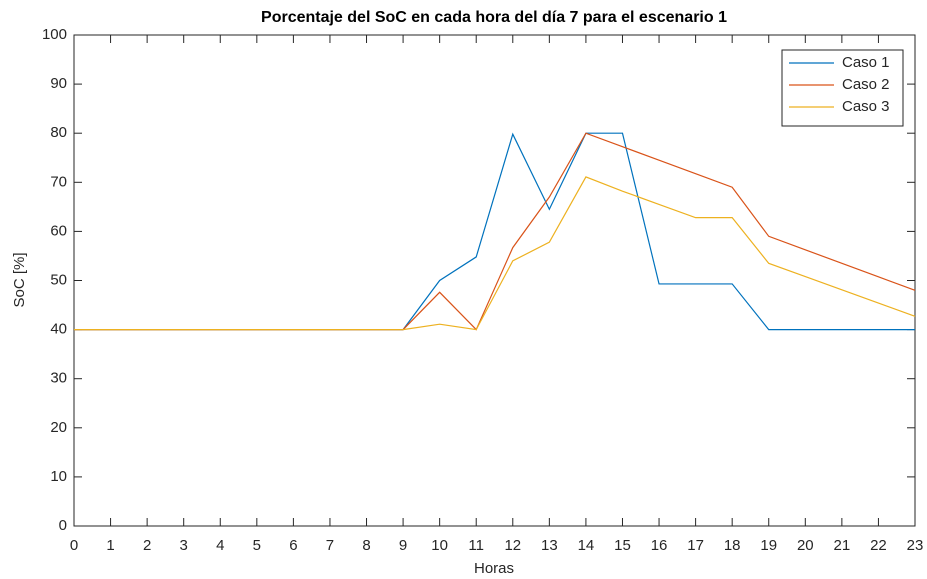 This screenshot has height=579, width=927. What do you see at coordinates (58, 83) in the screenshot?
I see `y-tick-label: 90` at bounding box center [58, 83].